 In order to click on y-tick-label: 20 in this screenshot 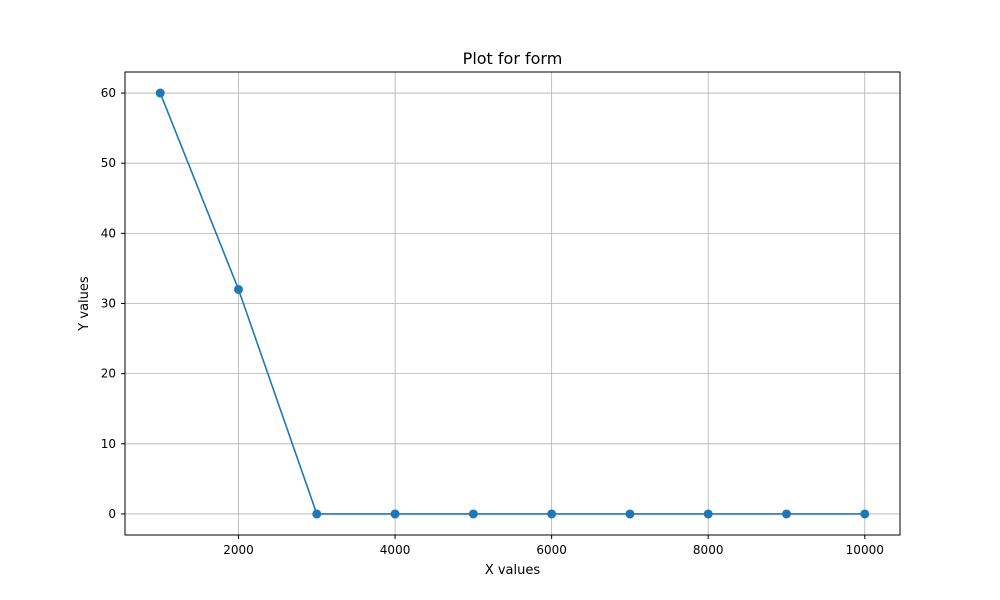, I will do `click(108, 374)`.